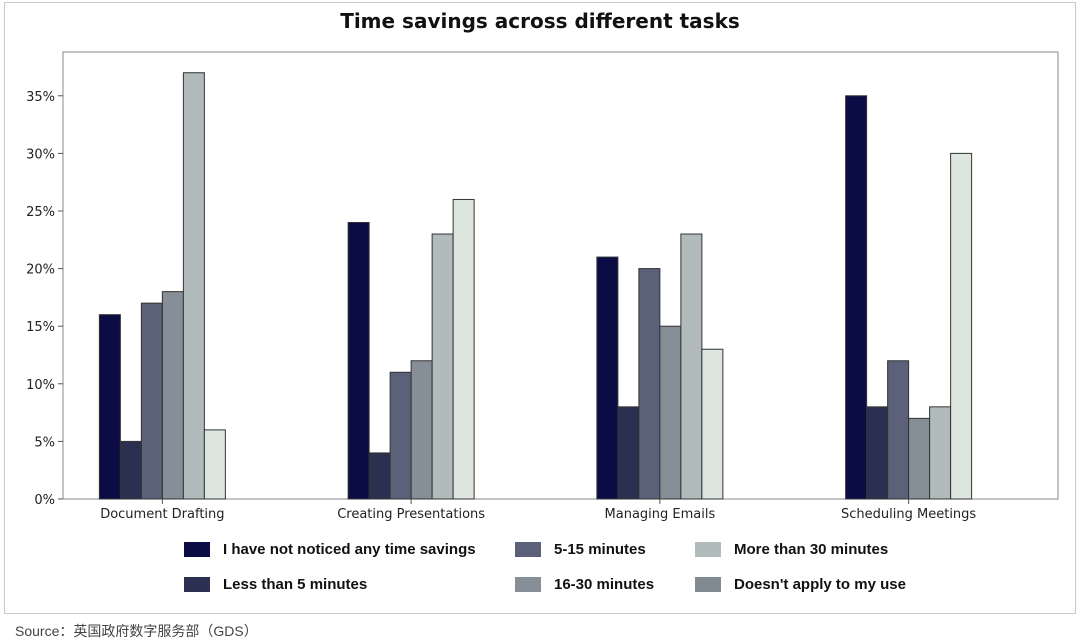 This screenshot has width=1080, height=641. Describe the element at coordinates (811, 549) in the screenshot. I see `legend-label: More than 30 minutes` at that location.